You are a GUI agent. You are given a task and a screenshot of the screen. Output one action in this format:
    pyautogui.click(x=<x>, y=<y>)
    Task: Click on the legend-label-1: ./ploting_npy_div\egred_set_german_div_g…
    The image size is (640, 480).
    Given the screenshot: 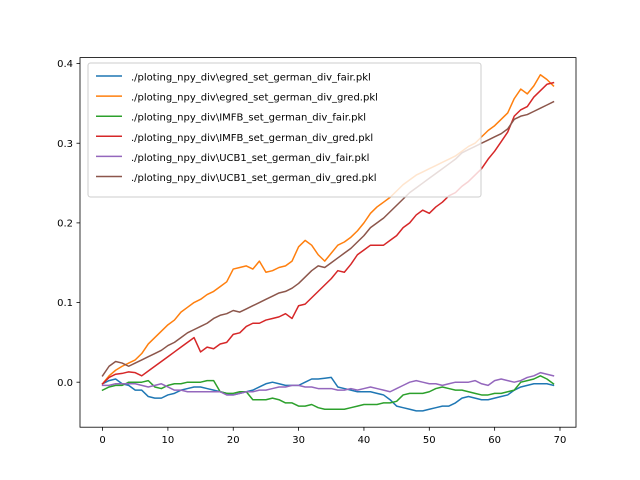 What is the action you would take?
    pyautogui.click(x=254, y=98)
    